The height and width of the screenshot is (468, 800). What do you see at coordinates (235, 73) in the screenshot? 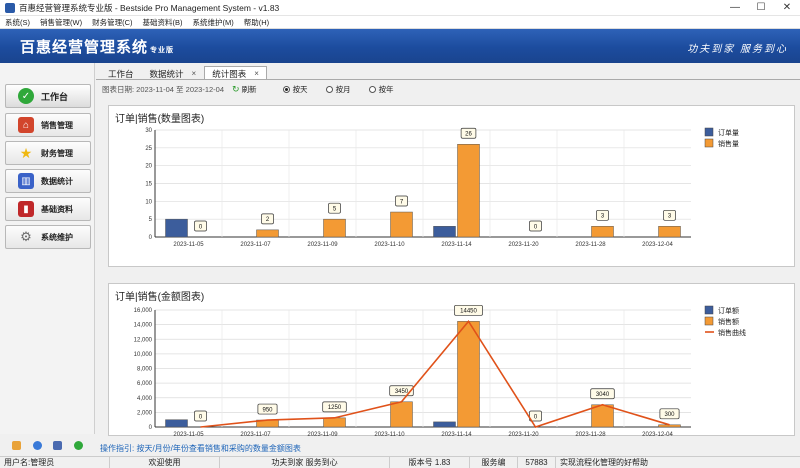
I see `tab-charts: 统计图表 ×` at bounding box center [235, 73].